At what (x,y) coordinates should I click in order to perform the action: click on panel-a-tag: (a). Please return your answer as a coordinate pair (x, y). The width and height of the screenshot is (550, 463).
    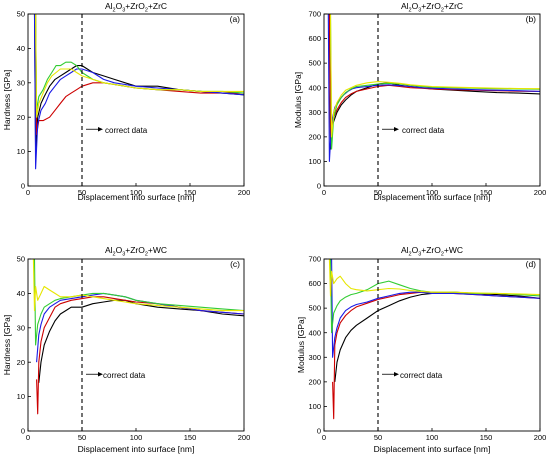
    Looking at the image, I should click on (235, 19).